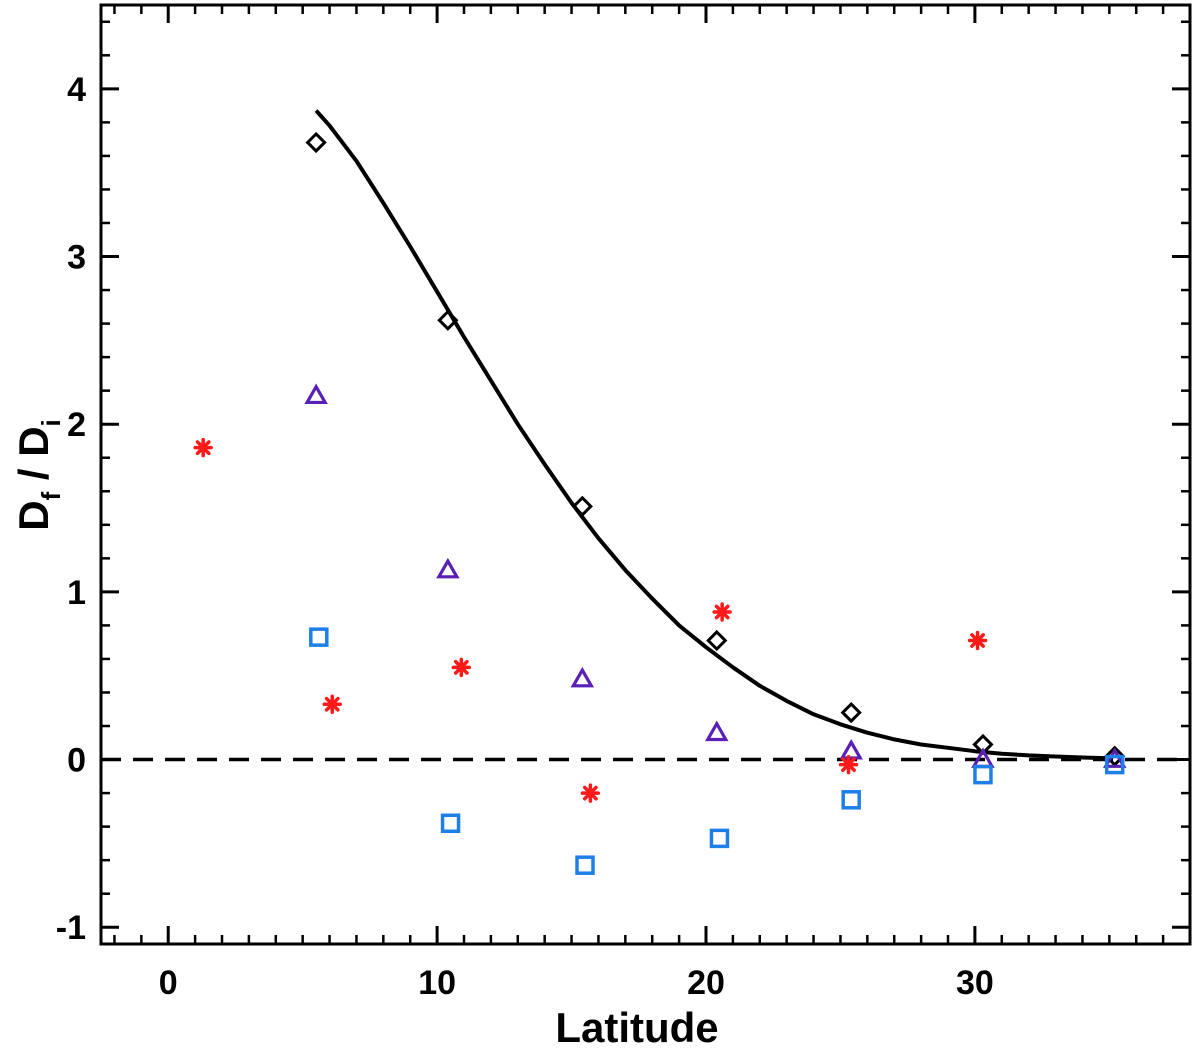 The height and width of the screenshot is (1050, 1200). I want to click on y-tick-label: 0, so click(76, 761).